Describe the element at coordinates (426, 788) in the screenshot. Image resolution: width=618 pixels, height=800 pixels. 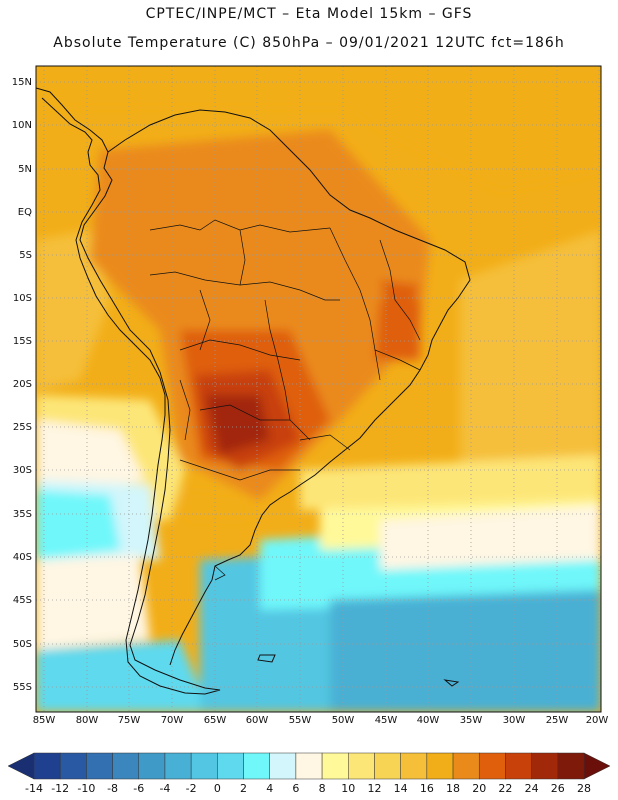
I see `colorbar-label: 16` at that location.